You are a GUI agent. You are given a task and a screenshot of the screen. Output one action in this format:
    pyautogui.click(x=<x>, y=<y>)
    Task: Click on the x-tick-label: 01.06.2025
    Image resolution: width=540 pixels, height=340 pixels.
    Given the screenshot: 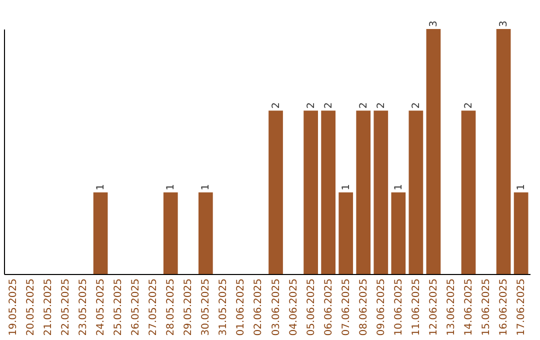 What is the action you would take?
    pyautogui.click(x=241, y=307)
    